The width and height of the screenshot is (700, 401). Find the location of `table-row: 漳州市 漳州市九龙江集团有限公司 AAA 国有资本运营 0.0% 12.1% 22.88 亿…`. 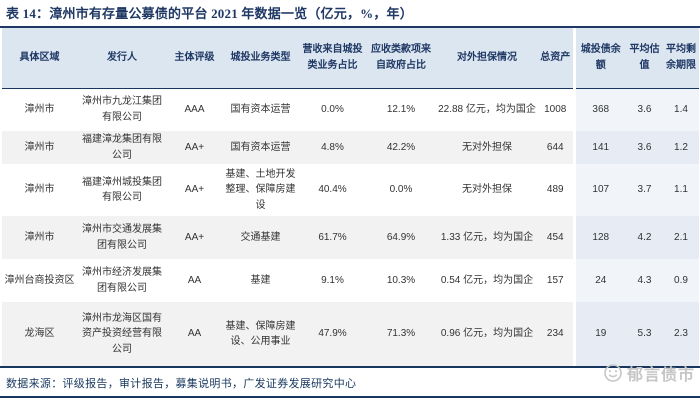

table-row: 漳州市 漳州市九龙江集团有限公司 AAA 国有资本运营 0.0% 12.1% 22.88 亿… is located at coordinates (350, 109).